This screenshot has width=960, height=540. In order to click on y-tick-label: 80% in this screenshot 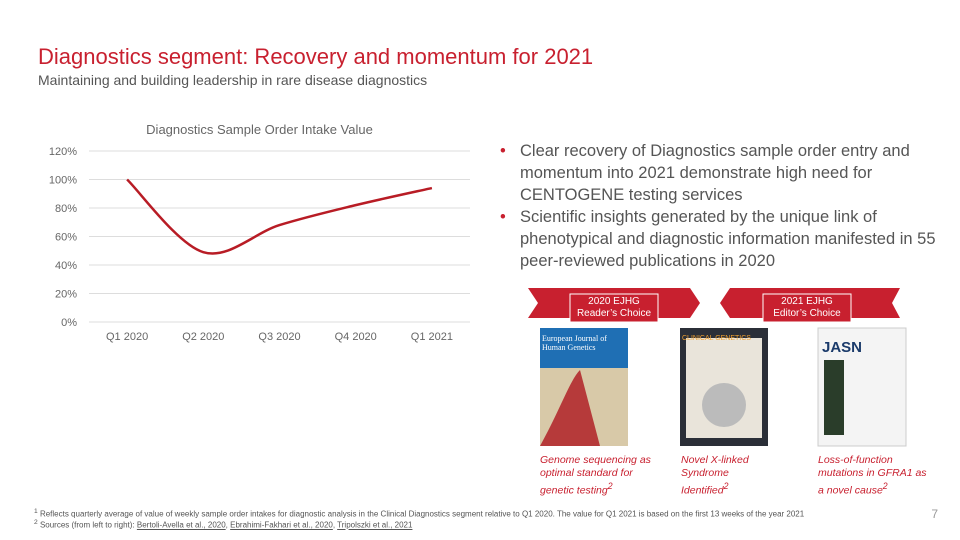, I will do `click(66, 209)`.